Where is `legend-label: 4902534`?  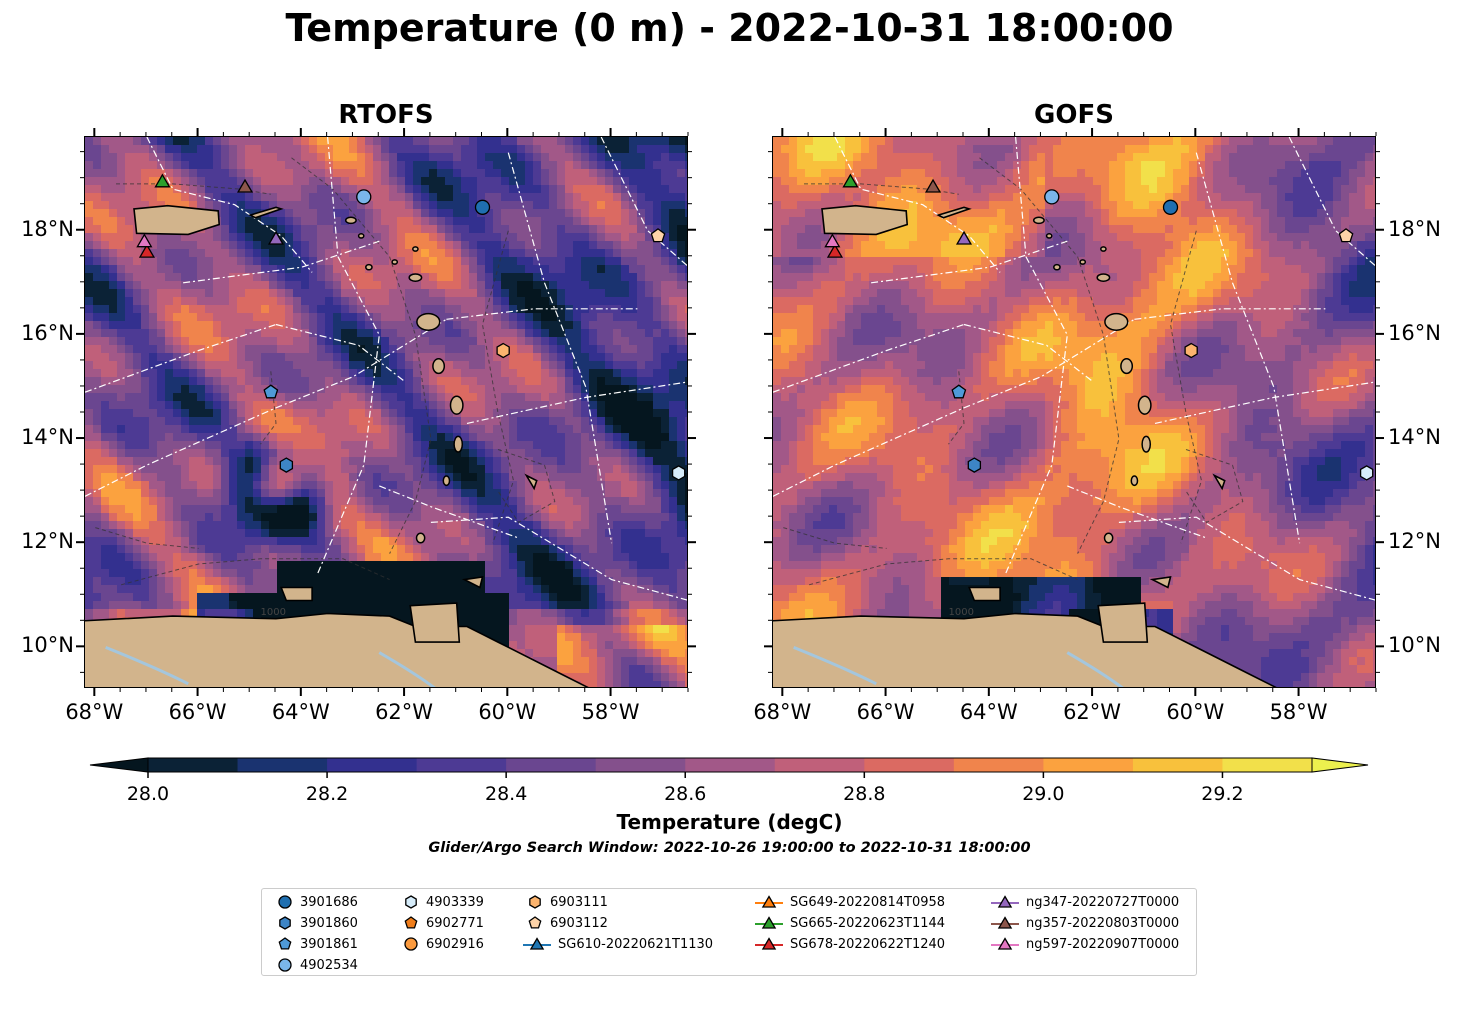 legend-label: 4902534 is located at coordinates (329, 965).